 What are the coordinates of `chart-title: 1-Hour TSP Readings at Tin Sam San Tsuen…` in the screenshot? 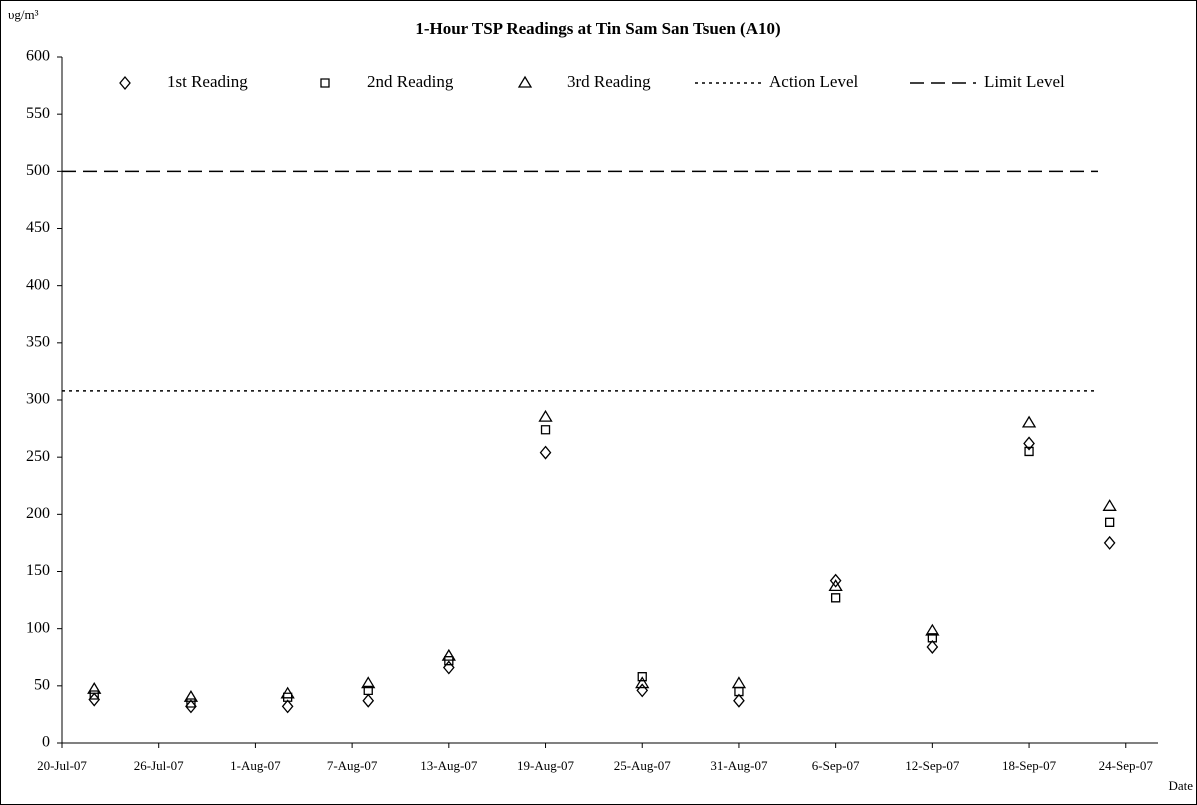 It's located at (597, 28).